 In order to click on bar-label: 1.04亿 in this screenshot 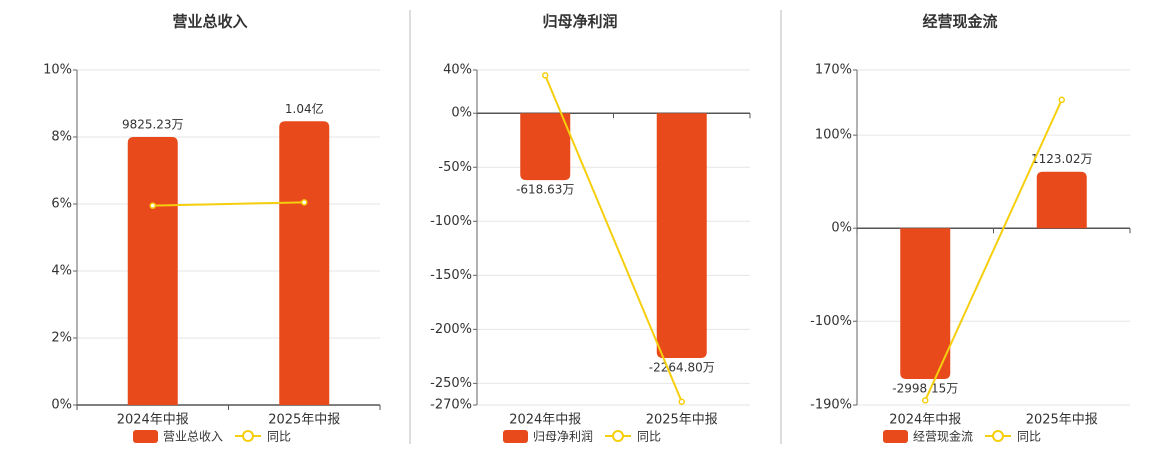, I will do `click(304, 108)`.